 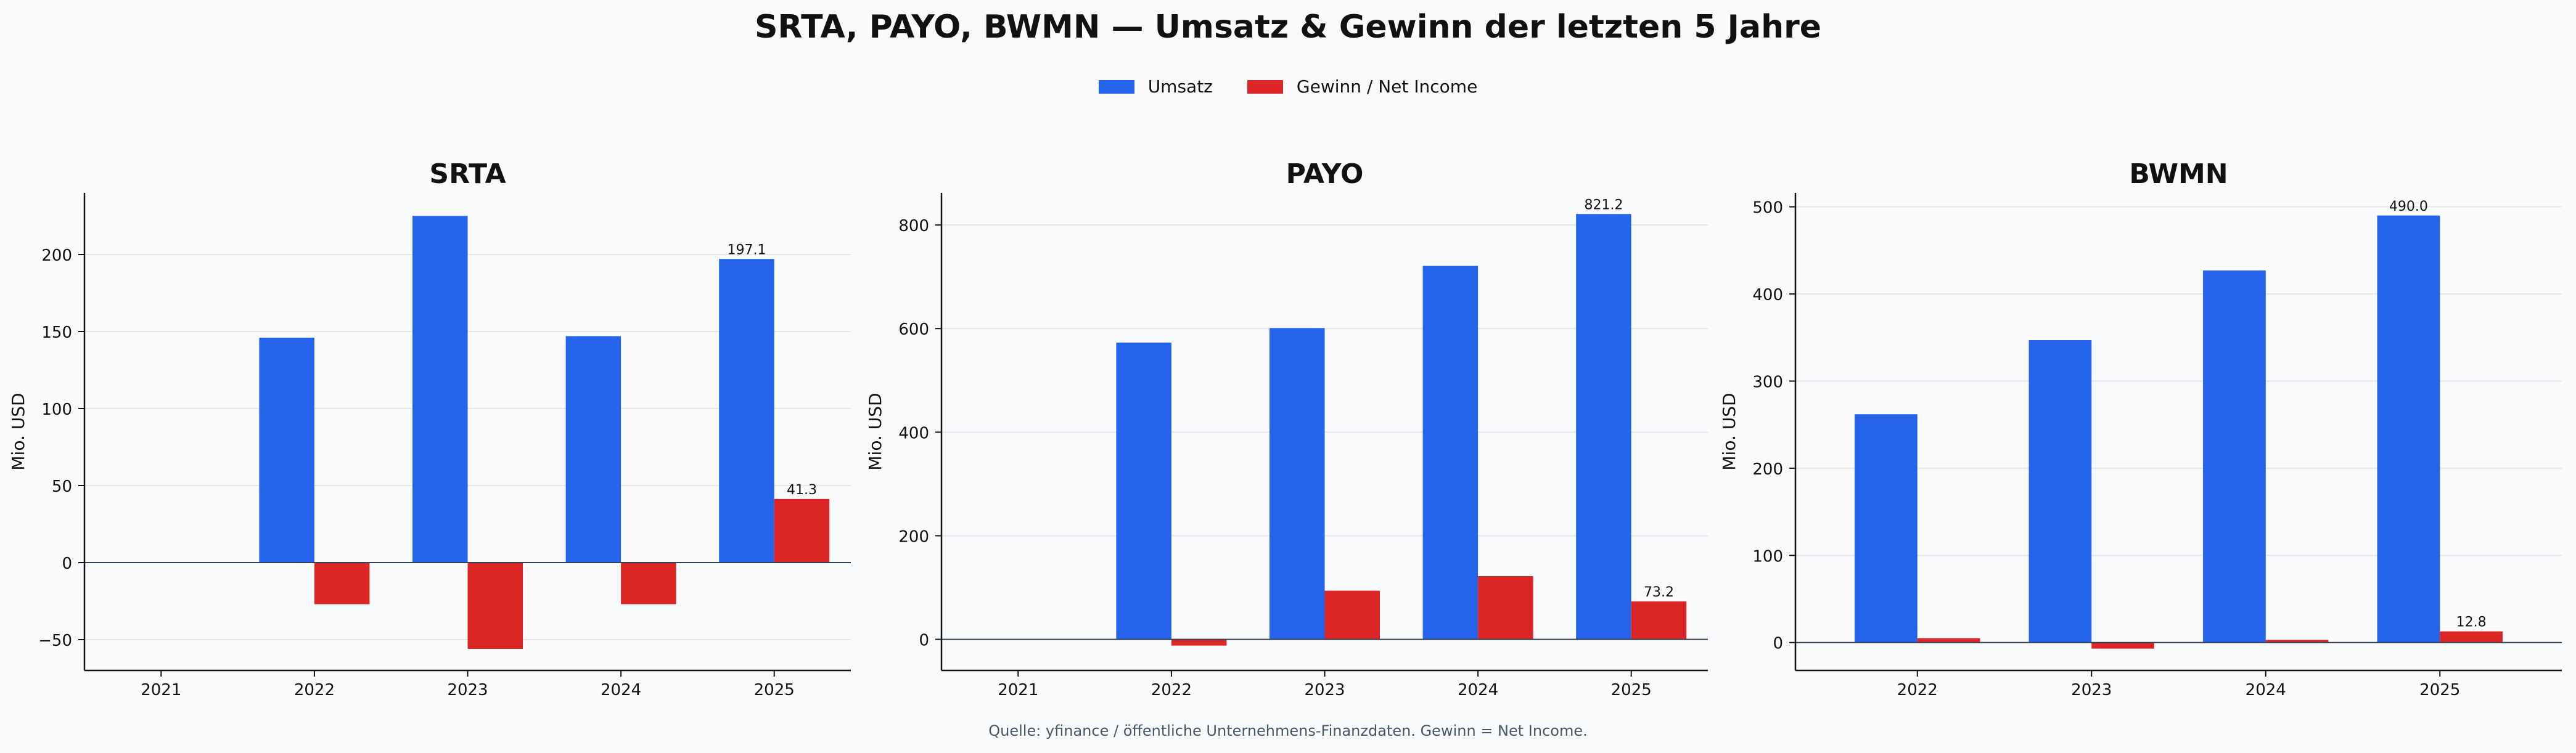 I want to click on data-label-revenue: 197.1, so click(x=746, y=250).